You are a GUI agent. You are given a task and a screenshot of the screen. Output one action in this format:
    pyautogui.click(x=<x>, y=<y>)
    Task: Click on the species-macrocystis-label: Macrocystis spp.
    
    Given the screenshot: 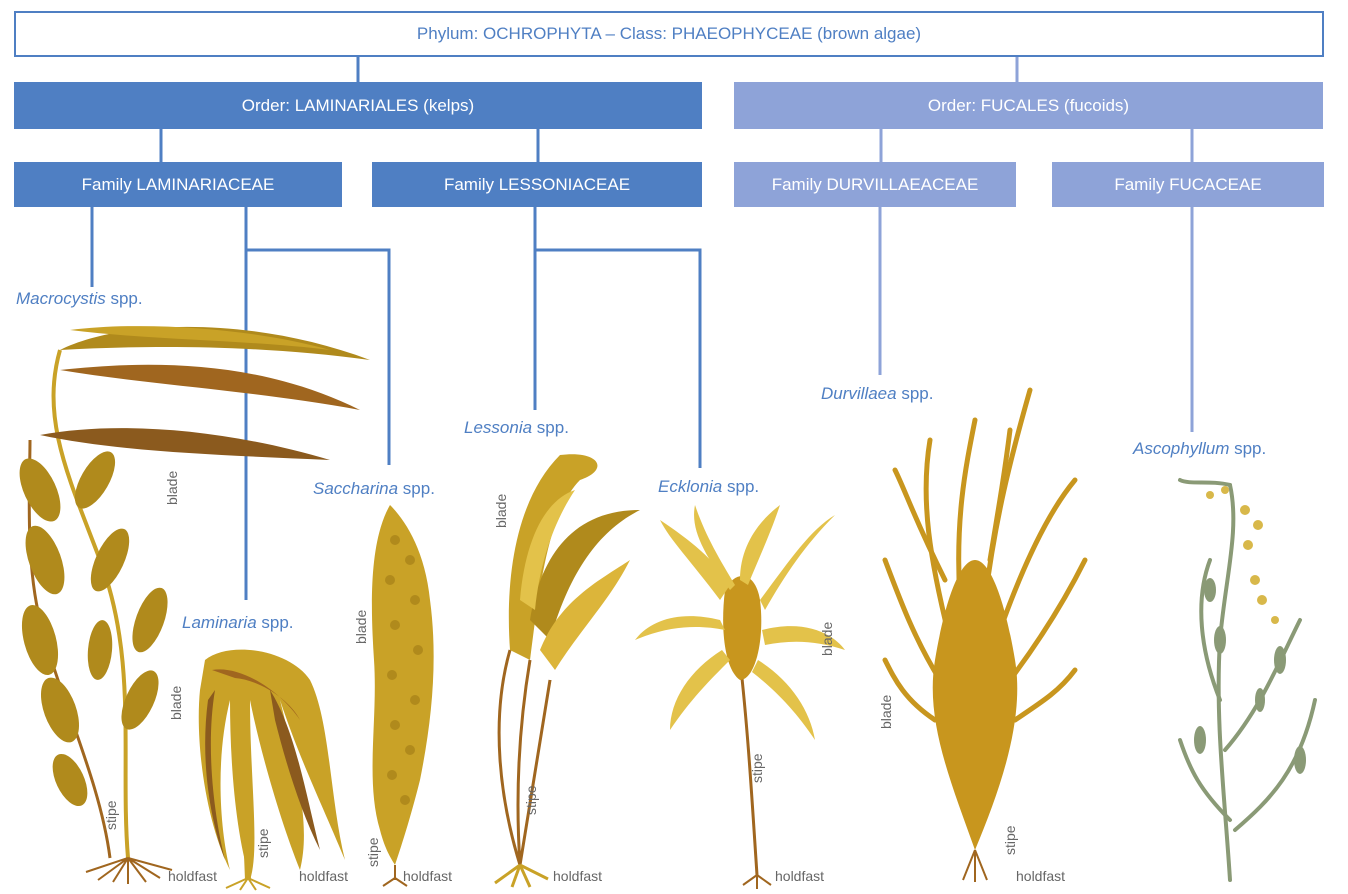 What is the action you would take?
    pyautogui.click(x=79, y=298)
    